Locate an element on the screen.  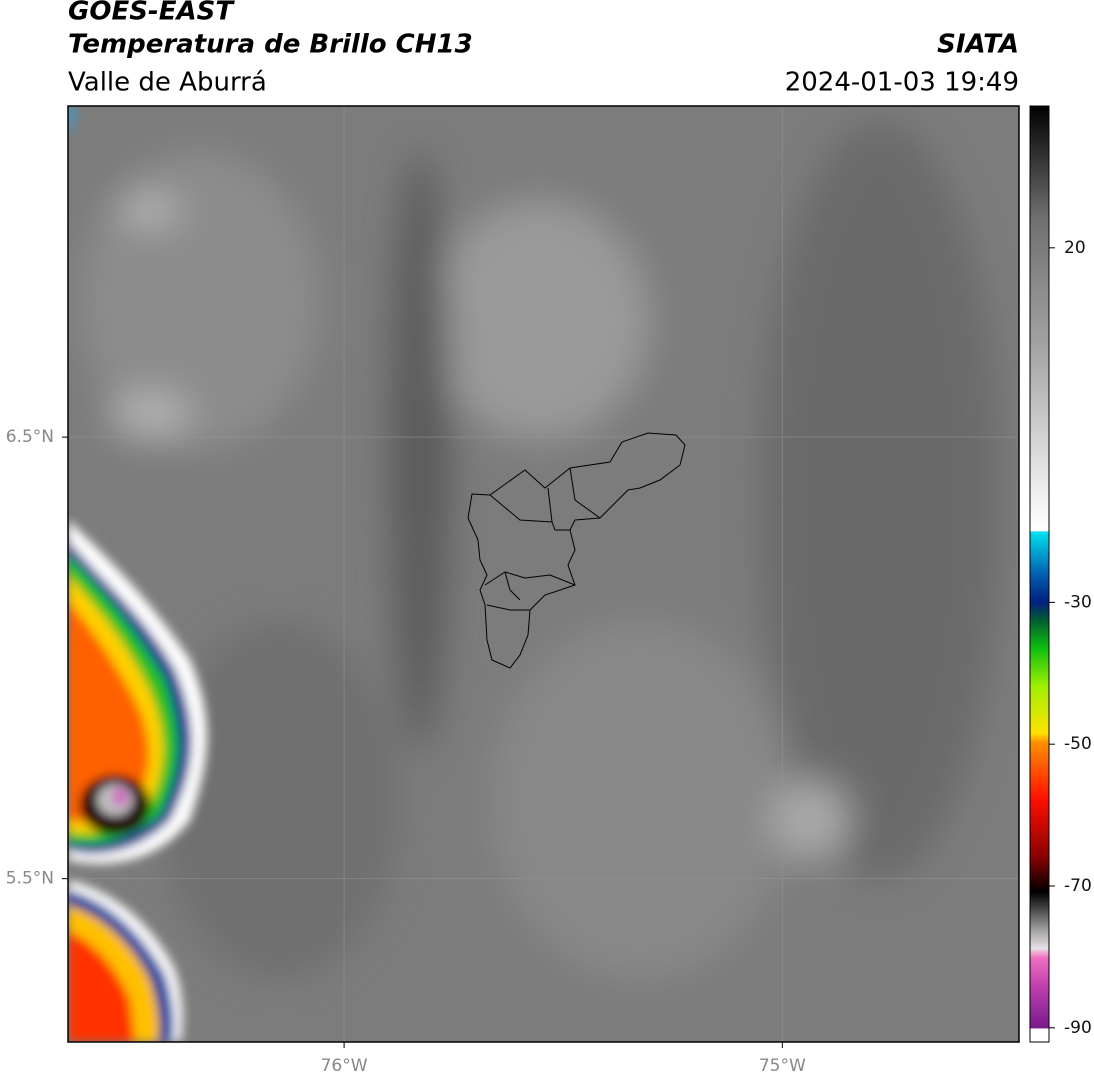
colorbar-tick-label: 20 is located at coordinates (1075, 248).